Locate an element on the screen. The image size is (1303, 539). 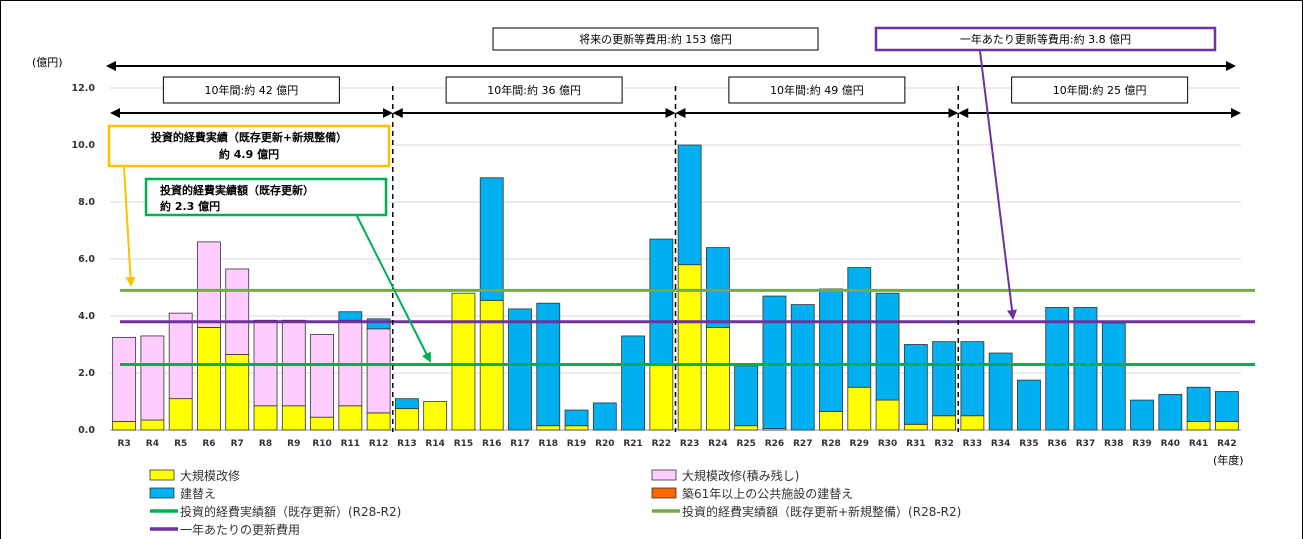
annotation-existing-line2: 約 2.3 億円 is located at coordinates (190, 206).